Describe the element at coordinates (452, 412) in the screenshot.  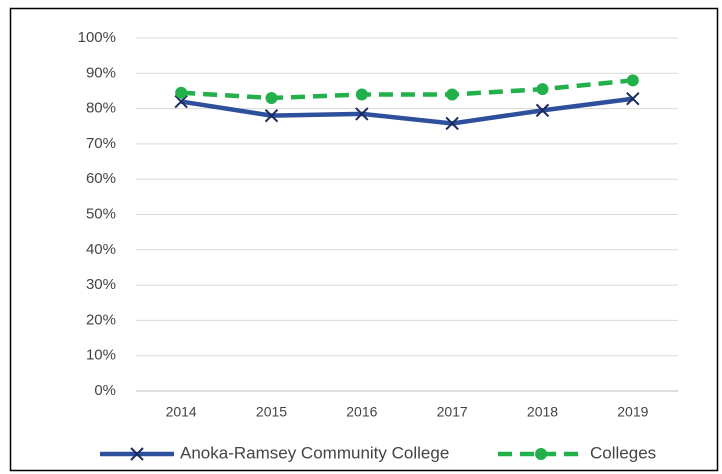
I see `x-tick-label: 2017` at that location.